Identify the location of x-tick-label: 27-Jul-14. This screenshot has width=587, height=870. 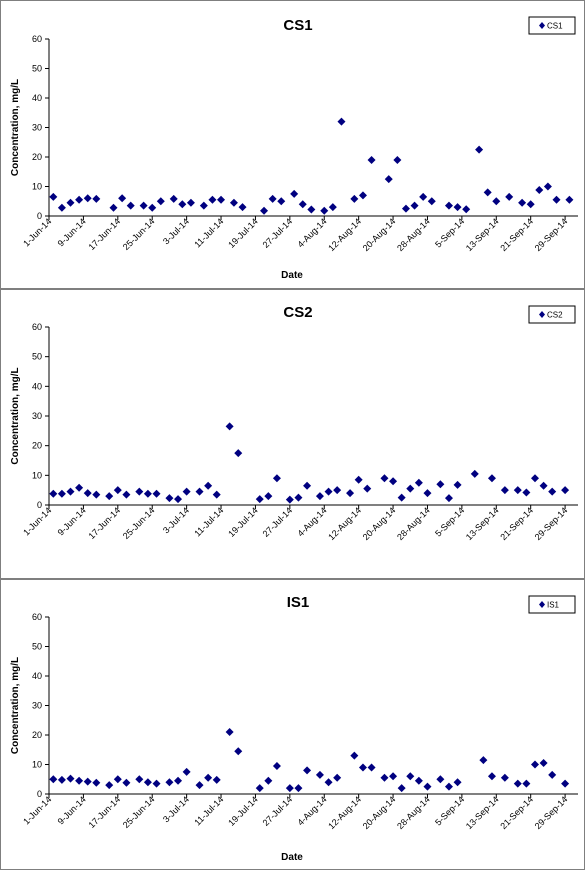
(278, 811).